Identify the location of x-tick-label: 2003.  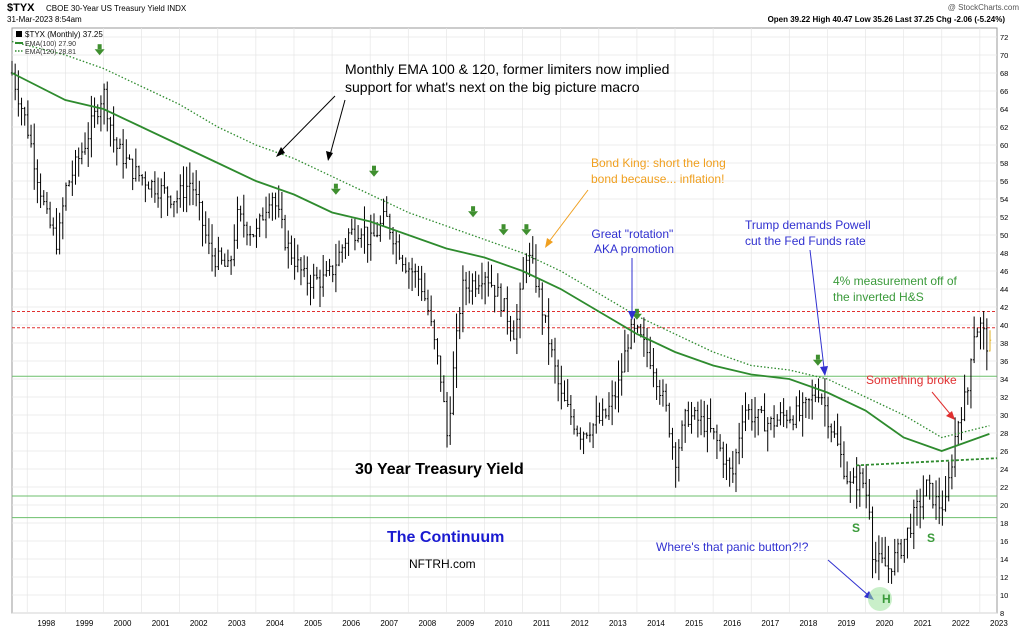
(237, 623).